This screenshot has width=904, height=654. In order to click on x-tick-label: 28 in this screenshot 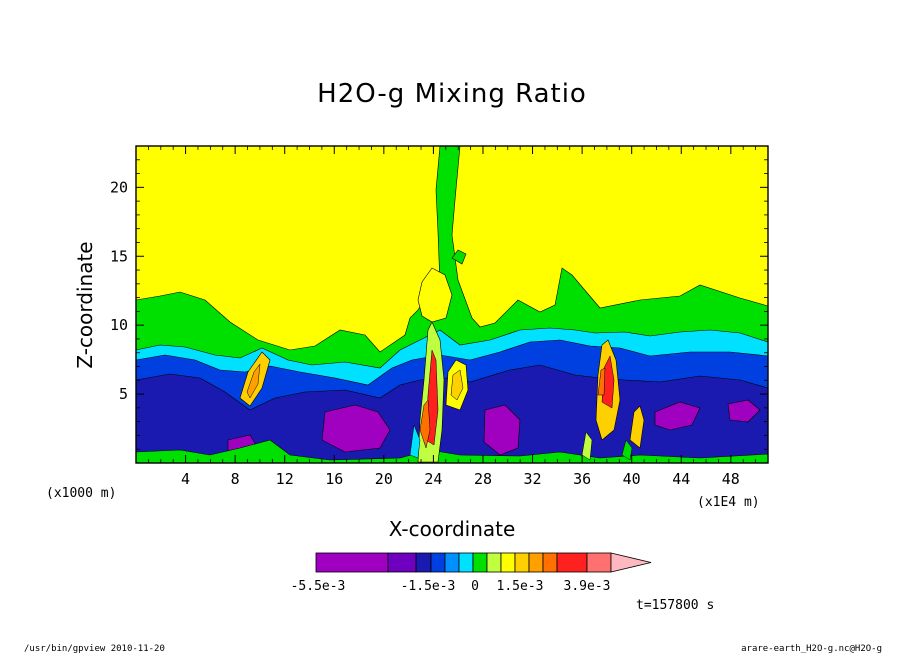, I will do `click(483, 479)`.